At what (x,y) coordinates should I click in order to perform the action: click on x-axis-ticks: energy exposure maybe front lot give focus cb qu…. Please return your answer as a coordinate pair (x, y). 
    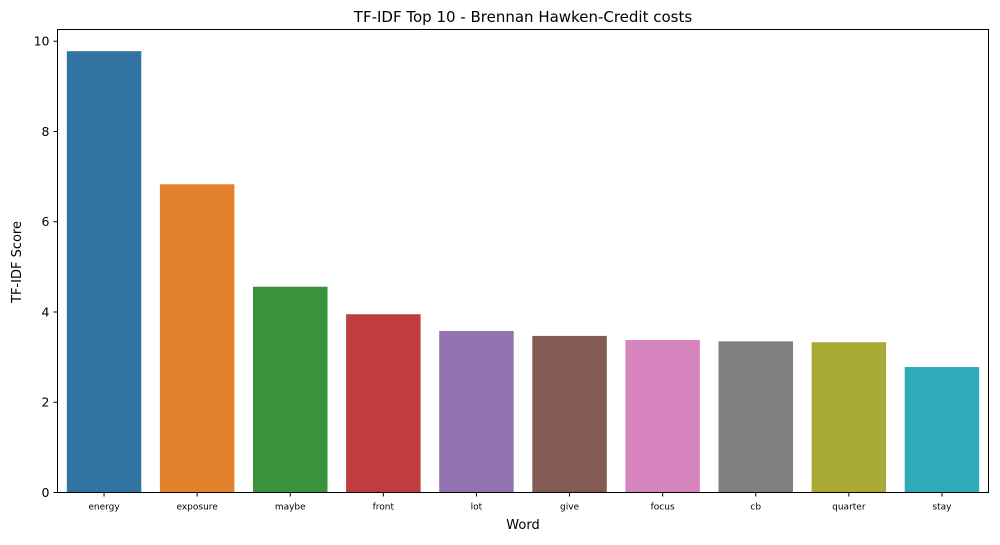
    Looking at the image, I should click on (520, 502).